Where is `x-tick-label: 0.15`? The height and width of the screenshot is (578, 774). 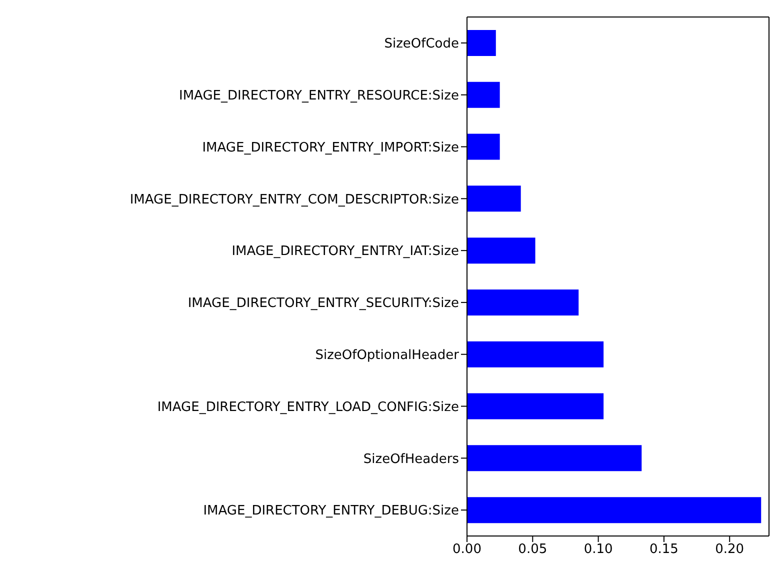
x-tick-label: 0.15 is located at coordinates (663, 550).